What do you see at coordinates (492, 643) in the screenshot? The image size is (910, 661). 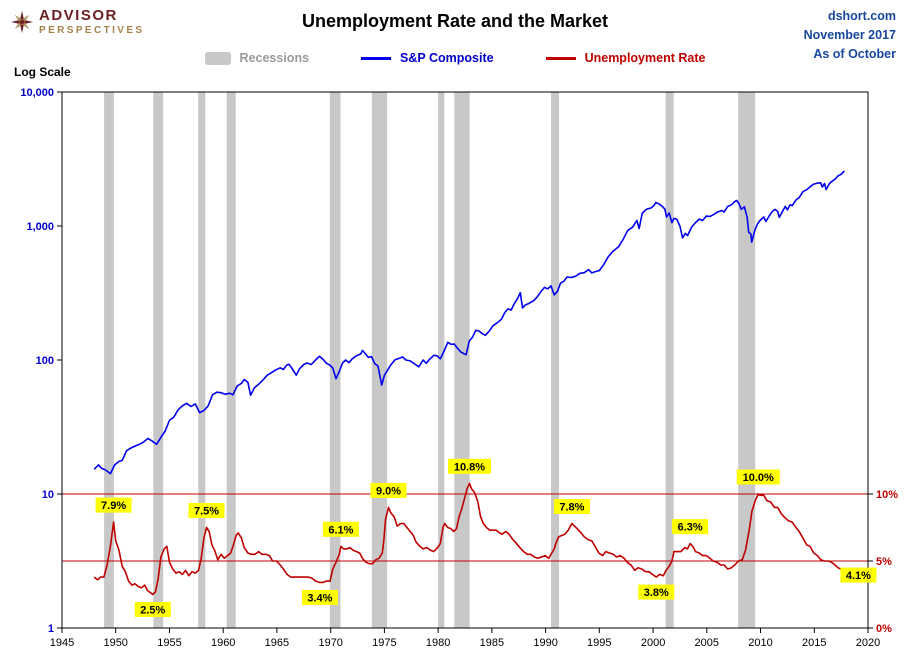 I see `x-axis-tick-label: 1985` at bounding box center [492, 643].